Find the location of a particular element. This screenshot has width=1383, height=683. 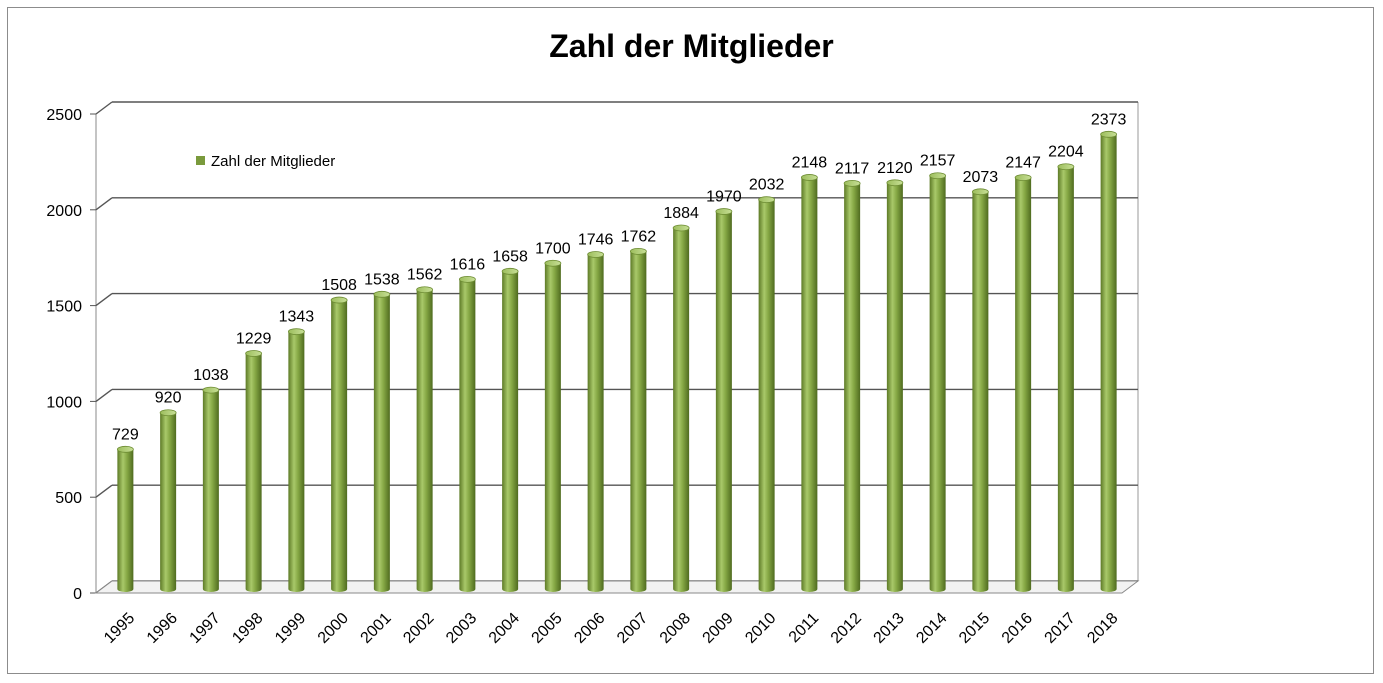

x-tick-label: 2009 is located at coordinates (718, 628).